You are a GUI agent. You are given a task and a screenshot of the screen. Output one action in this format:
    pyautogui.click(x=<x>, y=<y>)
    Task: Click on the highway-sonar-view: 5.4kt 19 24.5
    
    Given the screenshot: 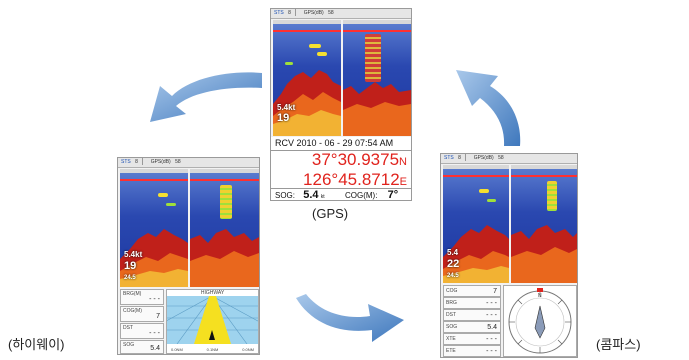 What is the action you would take?
    pyautogui.click(x=189, y=228)
    